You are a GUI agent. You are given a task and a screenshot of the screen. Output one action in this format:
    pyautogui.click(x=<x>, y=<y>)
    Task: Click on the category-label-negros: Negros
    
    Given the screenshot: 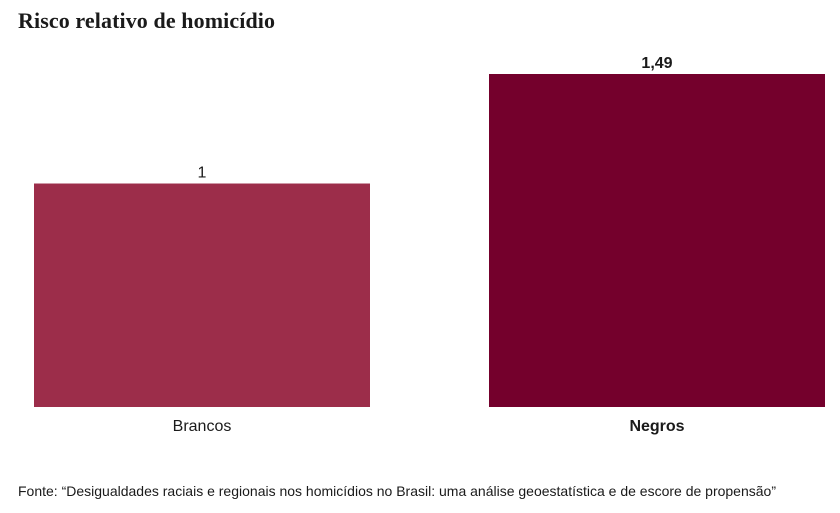 What is the action you would take?
    pyautogui.click(x=656, y=426)
    